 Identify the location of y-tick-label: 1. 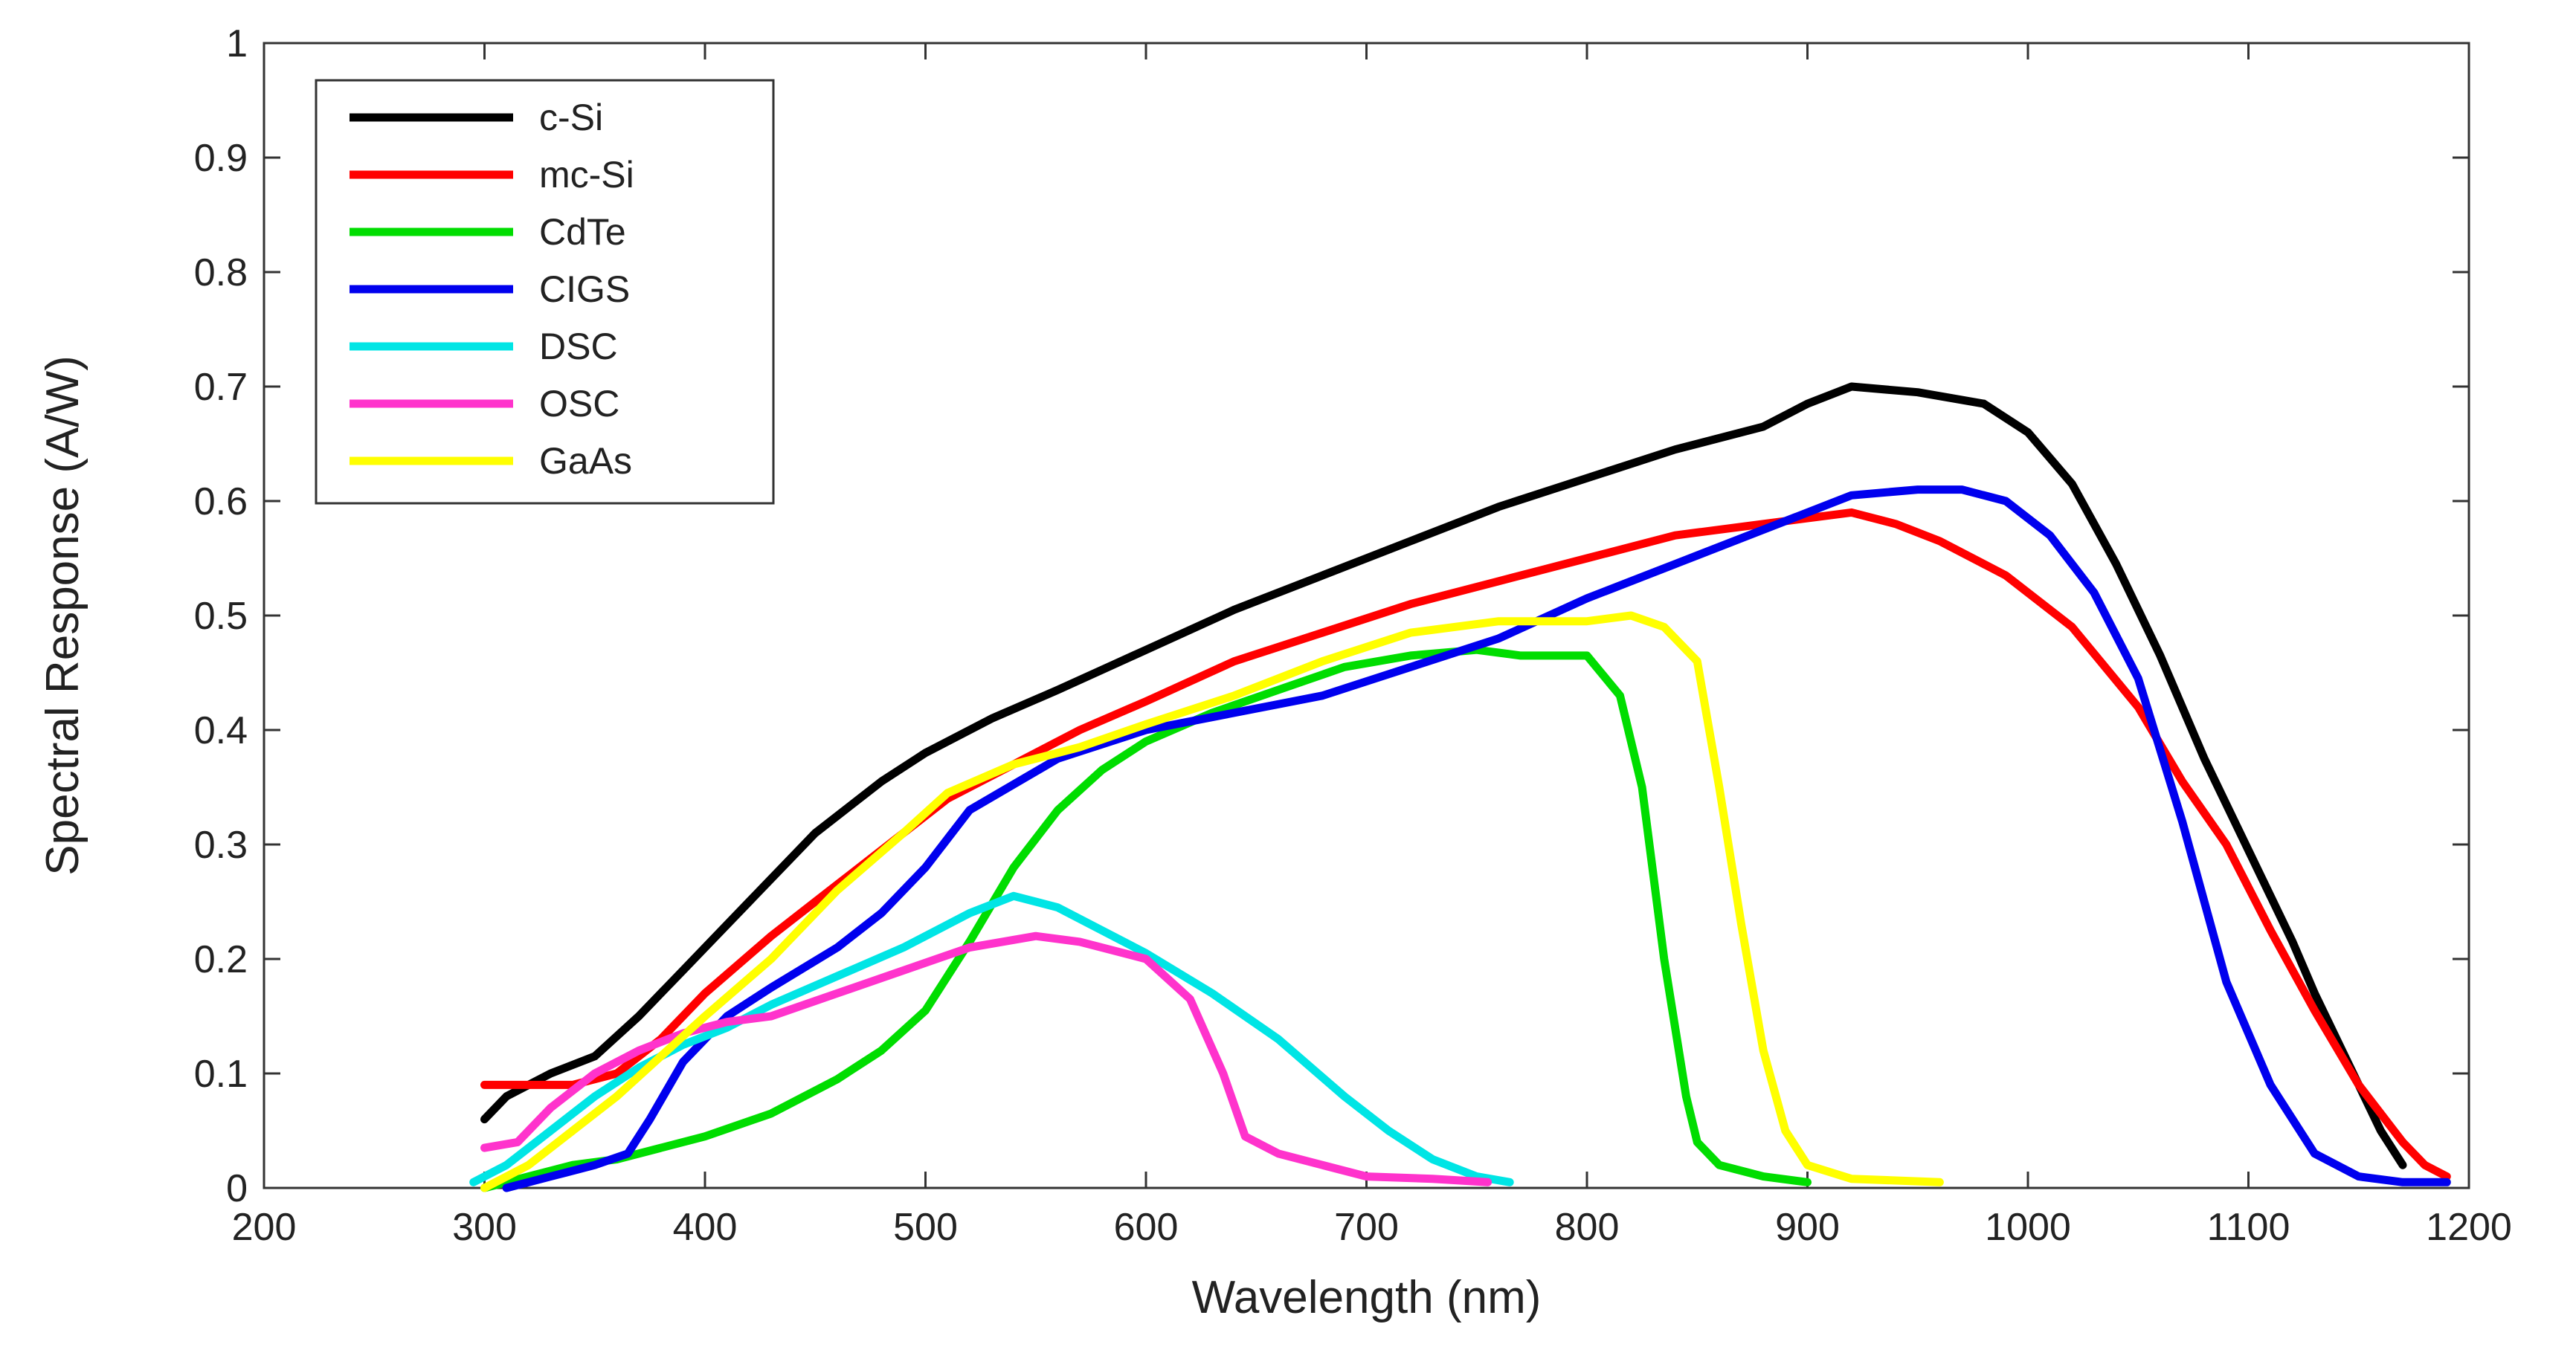
(237, 43).